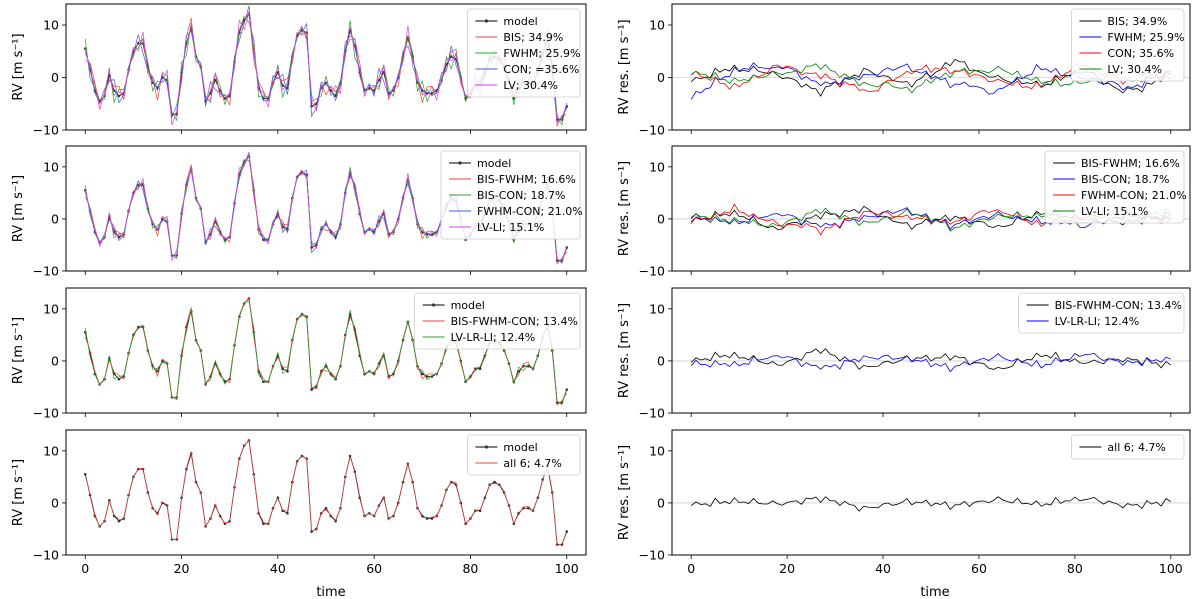  Describe the element at coordinates (934, 592) in the screenshot. I see `x-axis-label-right: time` at that location.